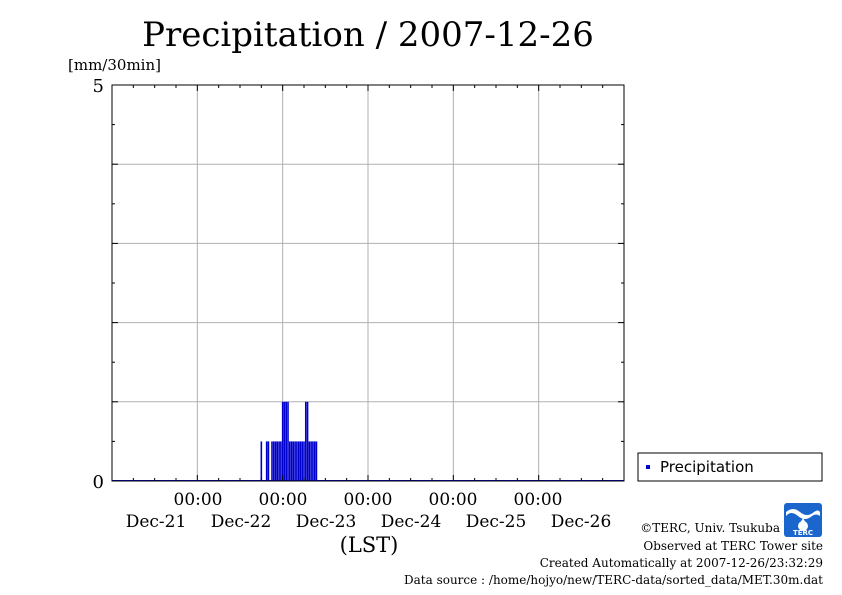 Image resolution: width=842 pixels, height=595 pixels. What do you see at coordinates (803, 533) in the screenshot?
I see `logo-text: TERC` at bounding box center [803, 533].